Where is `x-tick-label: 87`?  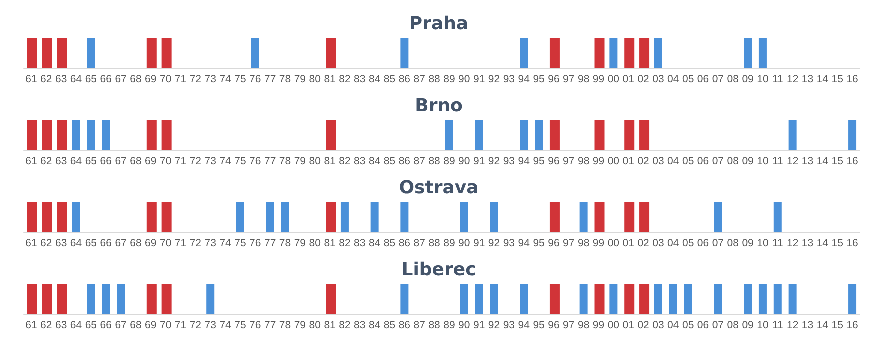
x-tick-label: 87 is located at coordinates (420, 326).